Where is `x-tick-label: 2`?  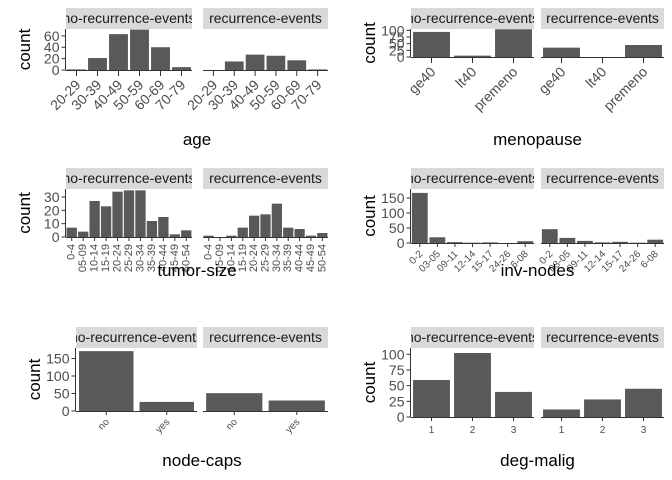 x-tick-label: 2 is located at coordinates (473, 430).